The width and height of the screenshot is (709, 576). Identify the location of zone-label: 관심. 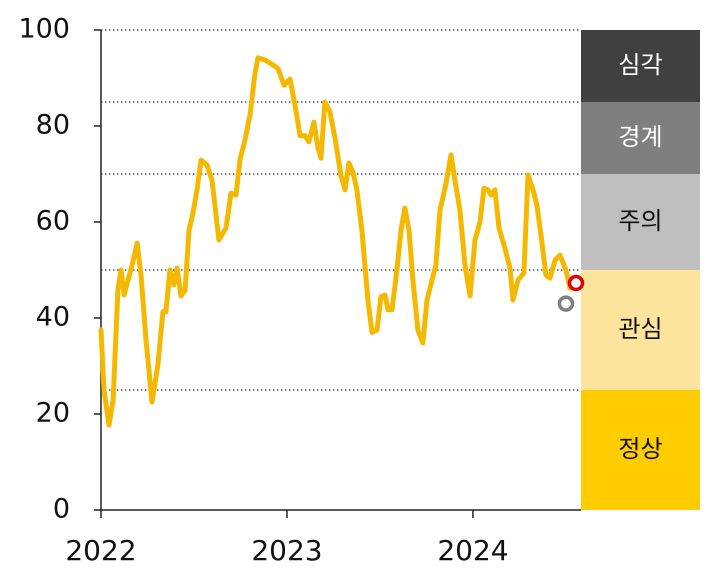
(640, 329).